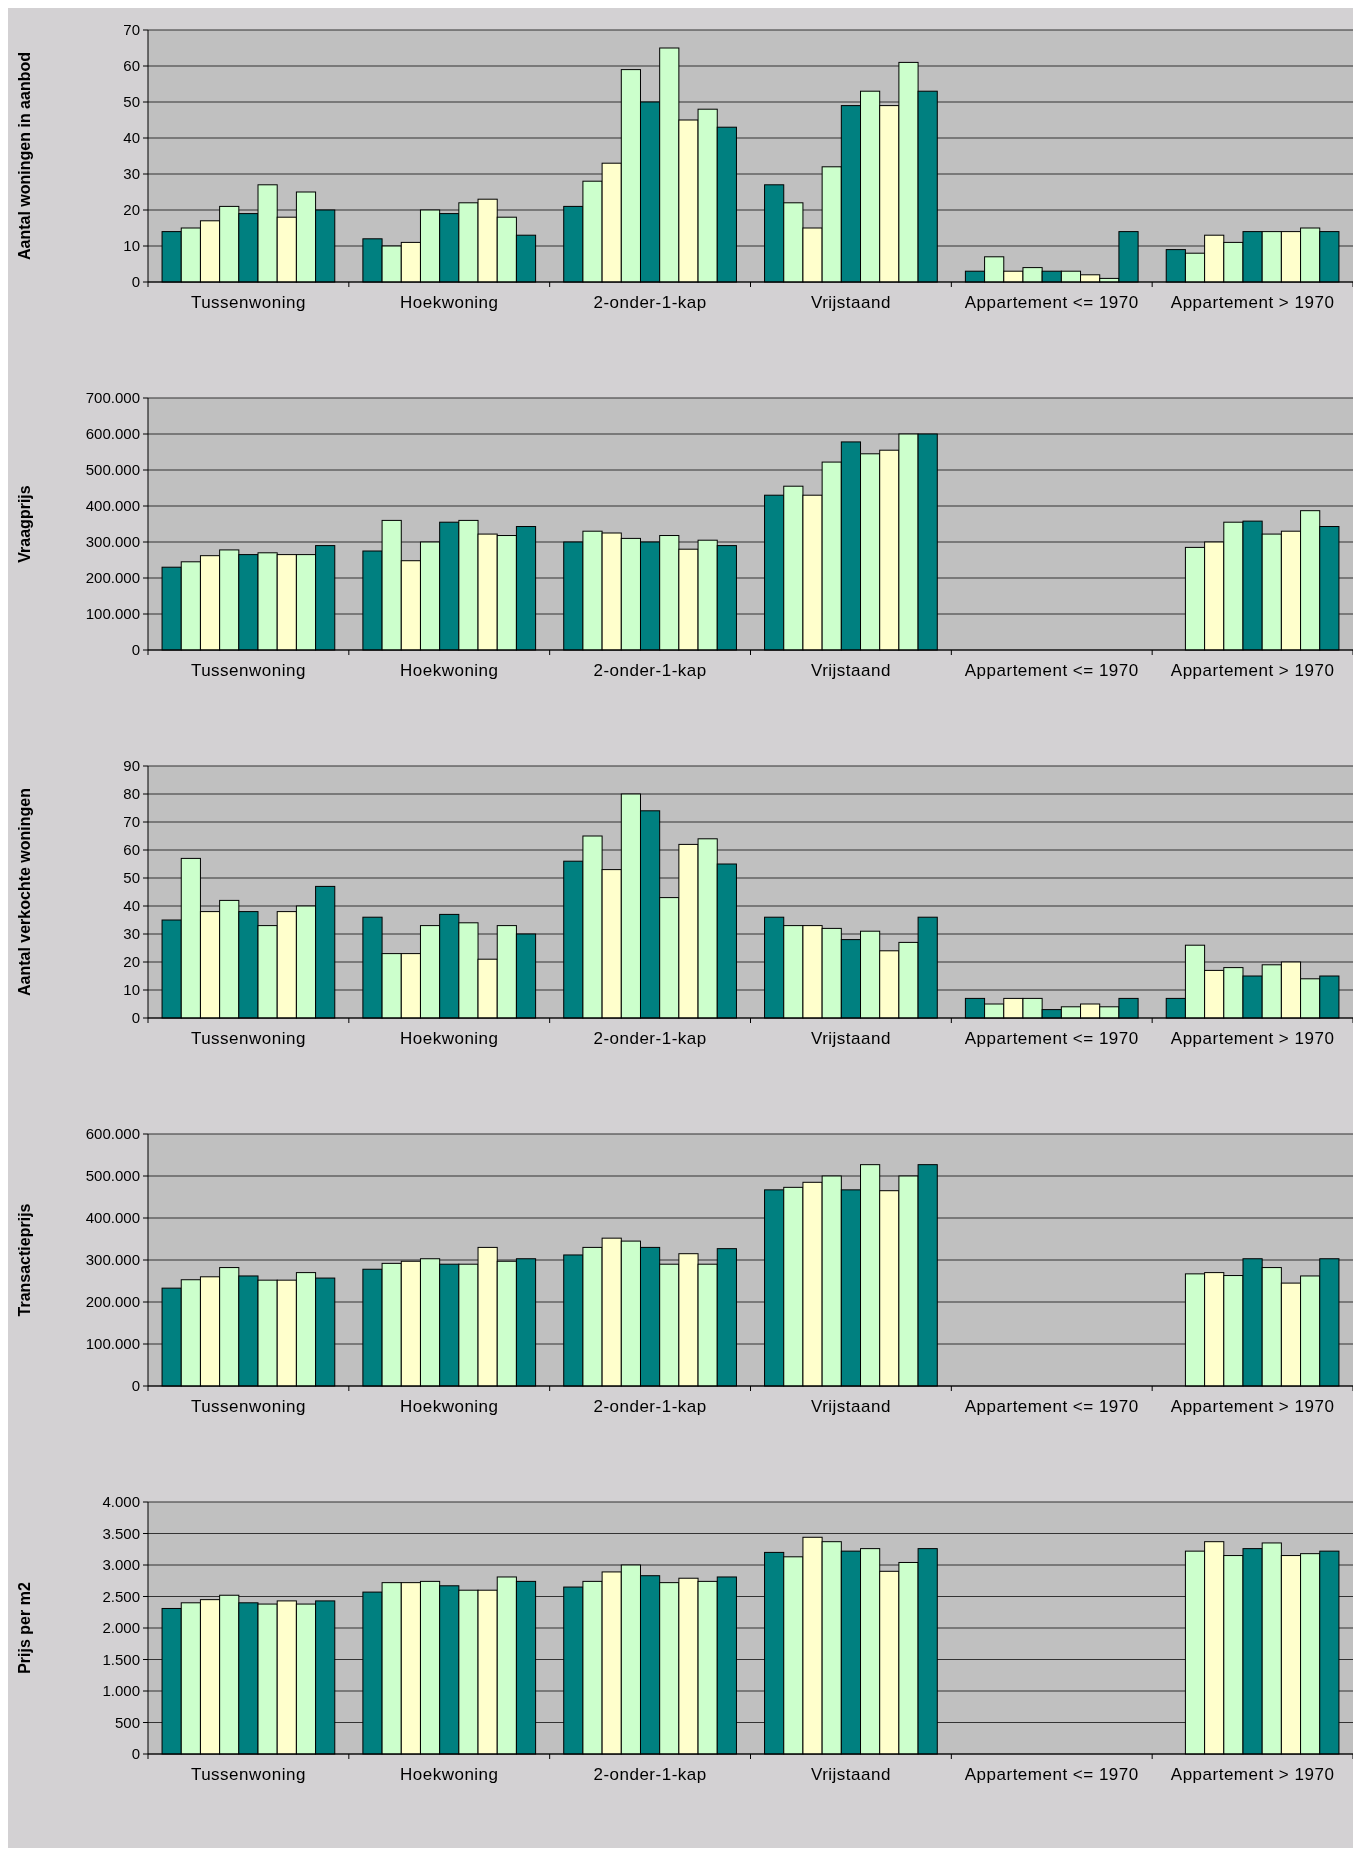 This screenshot has height=1858, width=1361. What do you see at coordinates (24, 156) in the screenshot?
I see `y-axis-title: Aantal woningen in aanbod` at bounding box center [24, 156].